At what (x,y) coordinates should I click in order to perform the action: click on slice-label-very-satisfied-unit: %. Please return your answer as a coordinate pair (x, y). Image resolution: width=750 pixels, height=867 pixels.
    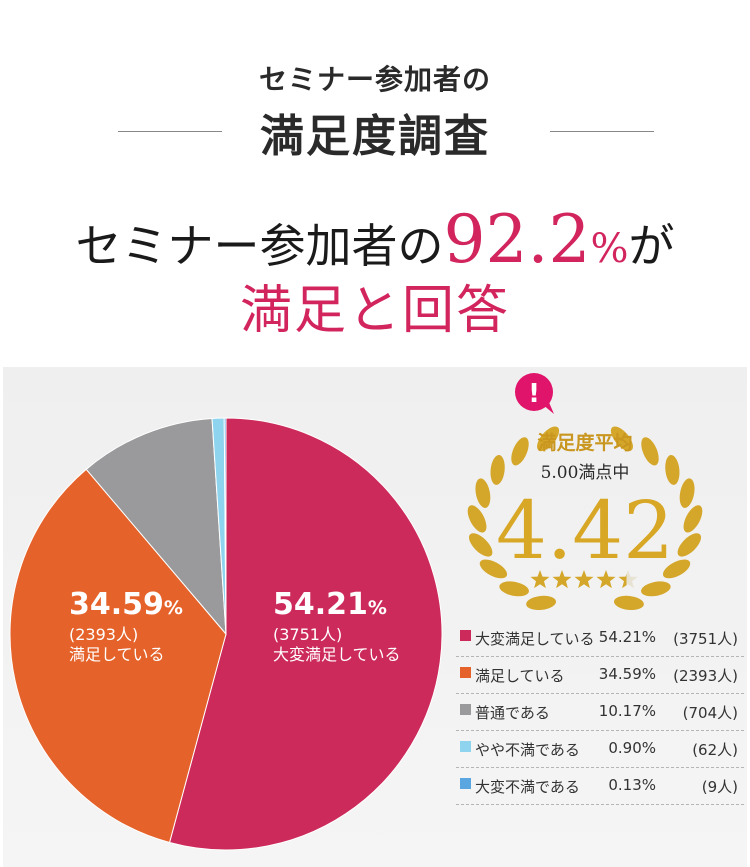
    Looking at the image, I should click on (377, 608).